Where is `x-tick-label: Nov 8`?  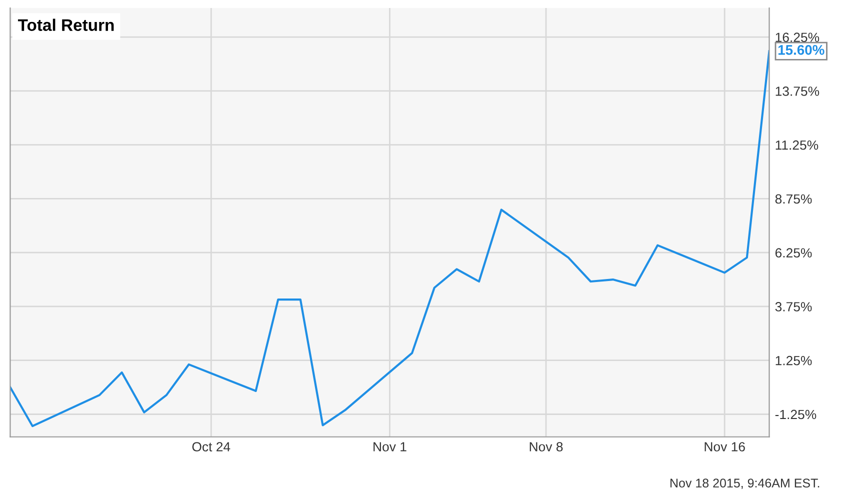
x-tick-label: Nov 8 is located at coordinates (546, 447).